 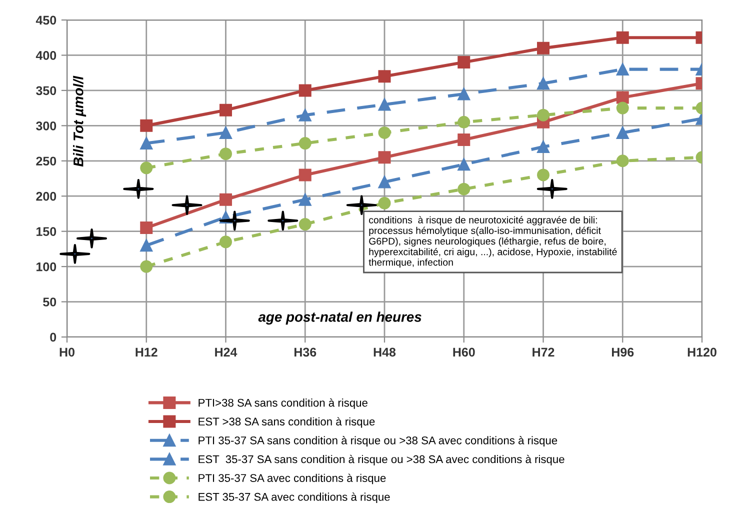 What do you see at coordinates (46, 125) in the screenshot?
I see `y-tick-label: 300` at bounding box center [46, 125].